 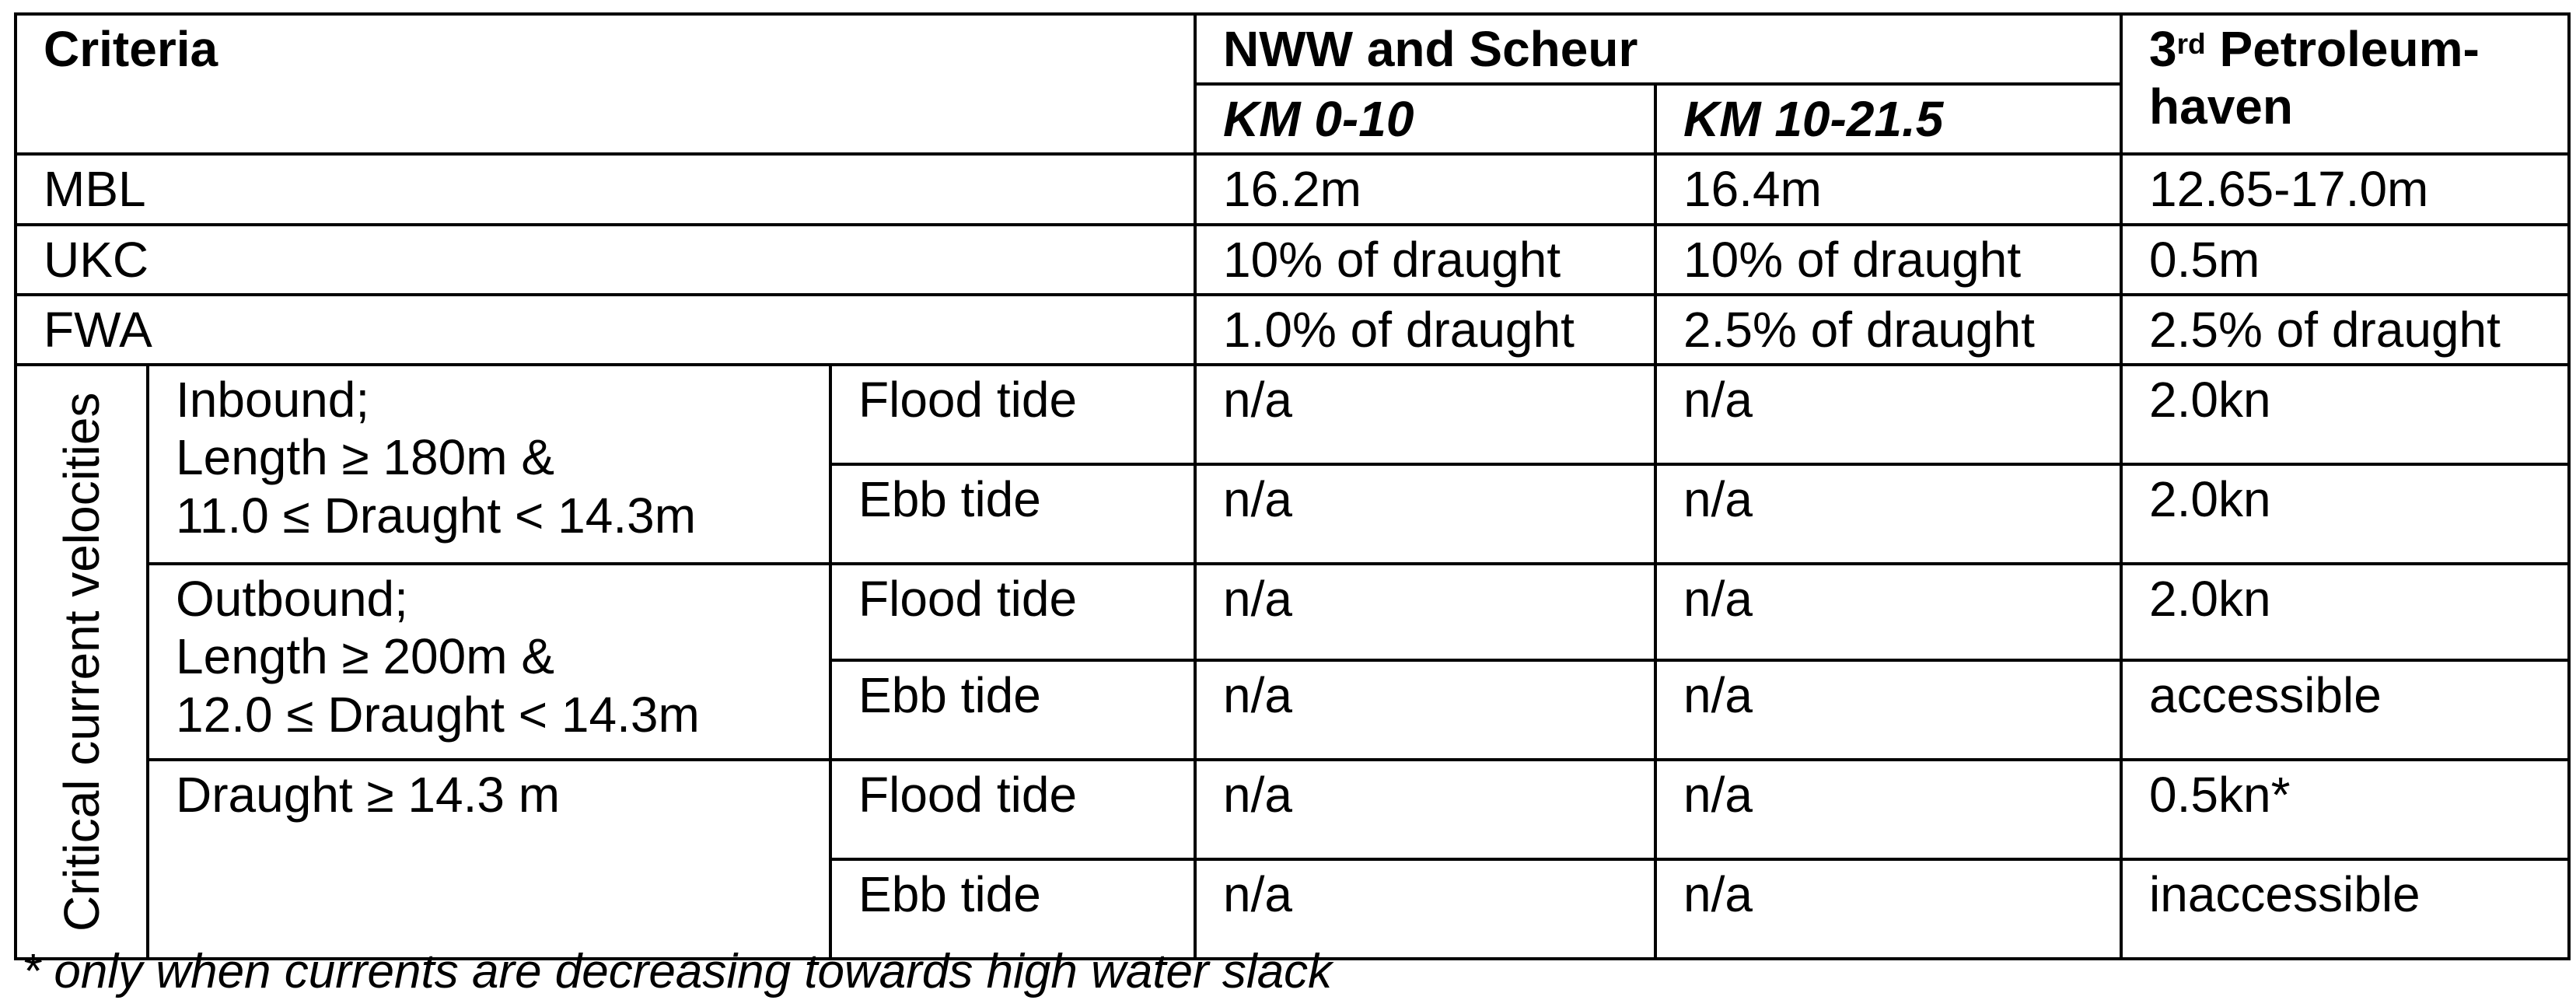 I want to click on inbound-flood-petroleumhaven: 2.0kn, so click(x=2345, y=415).